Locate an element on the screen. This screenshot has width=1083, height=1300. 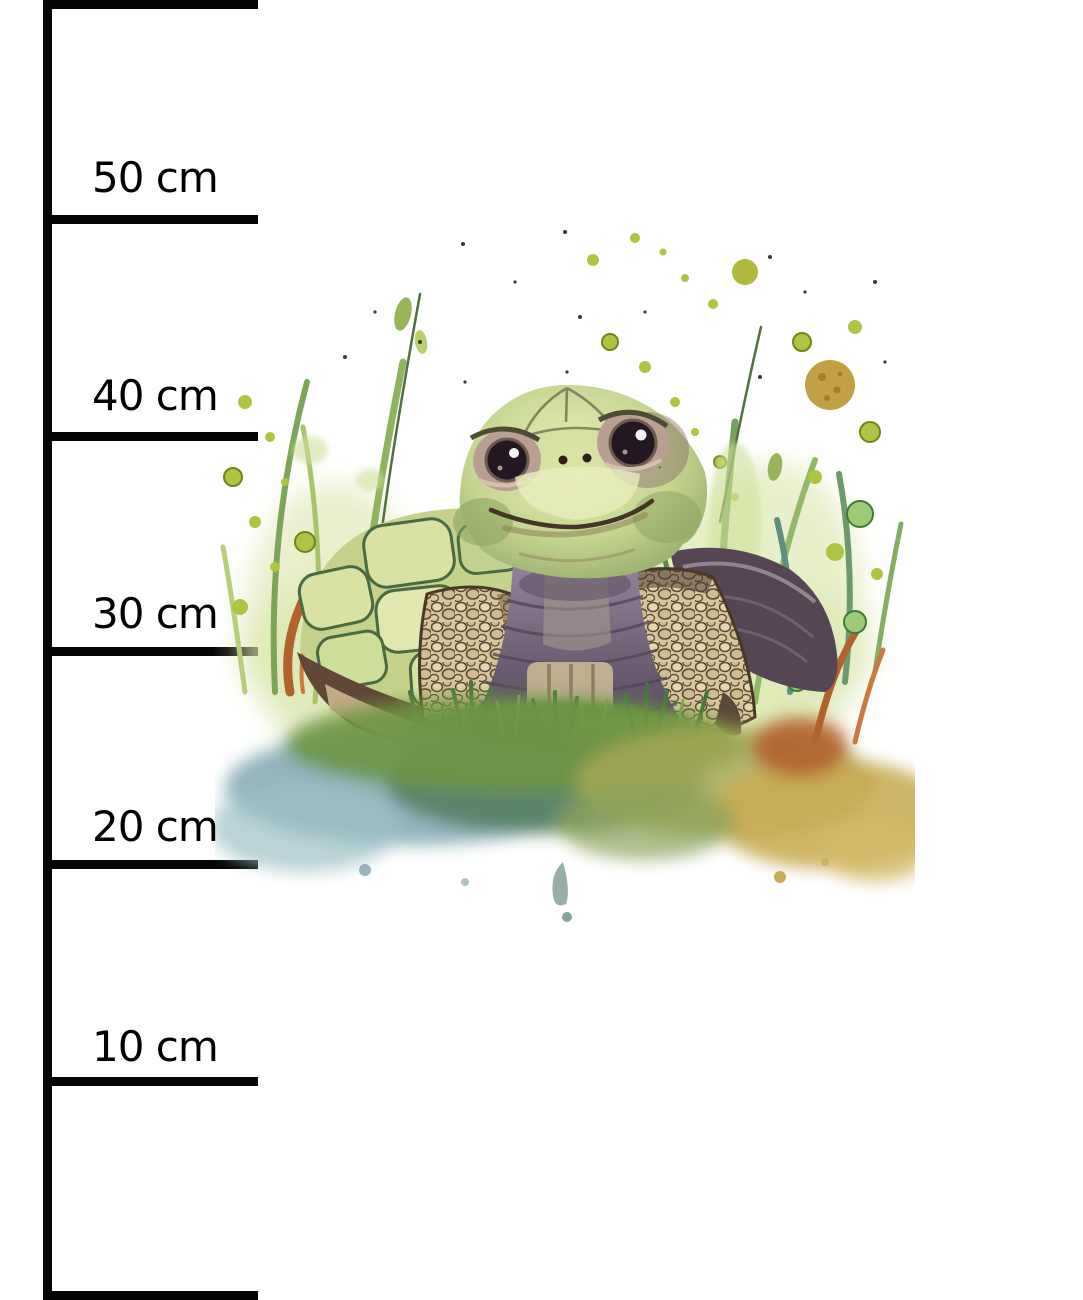
ground-wash is located at coordinates (565, 789).